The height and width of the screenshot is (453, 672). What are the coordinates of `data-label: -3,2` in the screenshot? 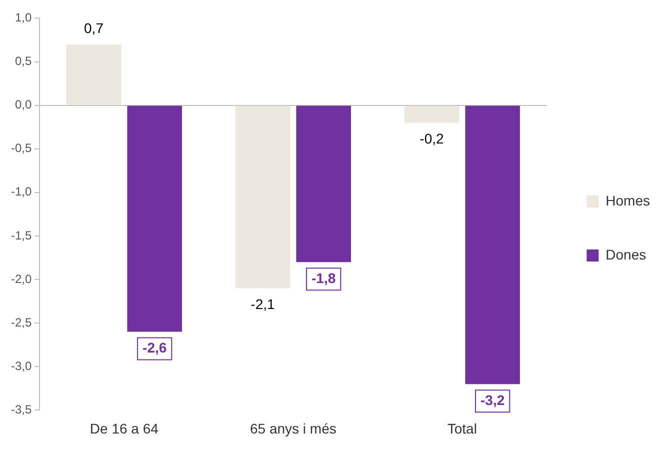 It's located at (492, 400).